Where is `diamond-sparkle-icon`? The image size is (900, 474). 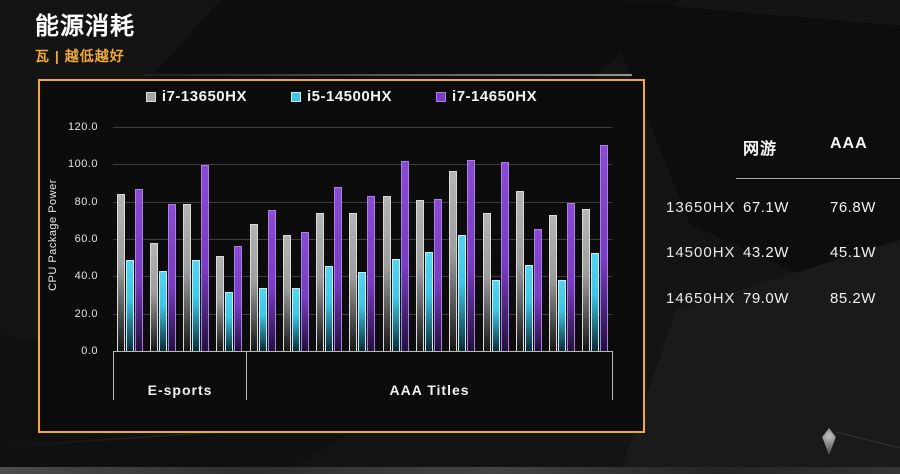 diamond-sparkle-icon is located at coordinates (829, 441).